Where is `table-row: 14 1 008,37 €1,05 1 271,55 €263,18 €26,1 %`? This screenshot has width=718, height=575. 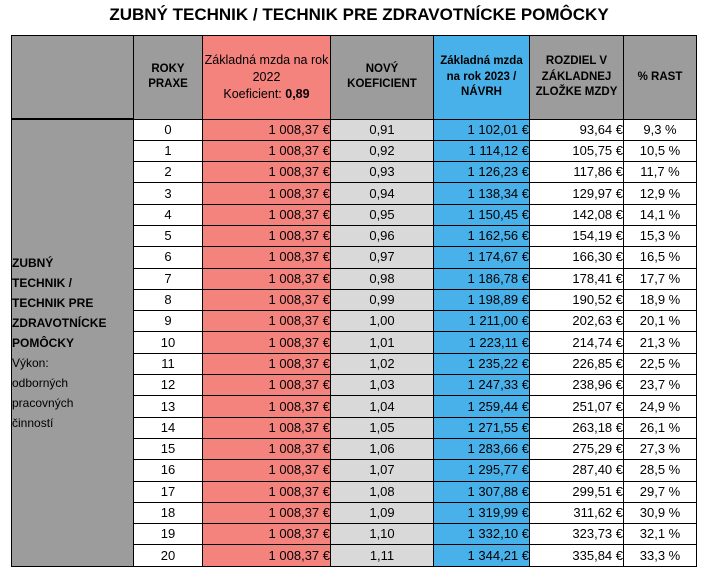
table-row: 14 1 008,37 €1,05 1 271,55 €263,18 €26,1 % is located at coordinates (354, 427).